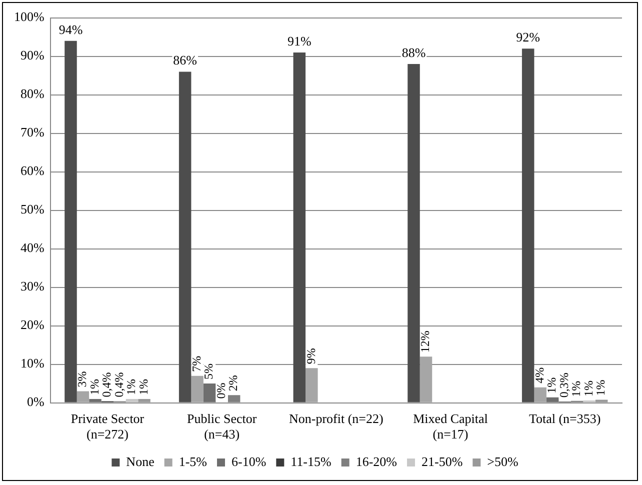 The image size is (642, 485). Describe the element at coordinates (82, 379) in the screenshot. I see `data-label: 3%` at that location.